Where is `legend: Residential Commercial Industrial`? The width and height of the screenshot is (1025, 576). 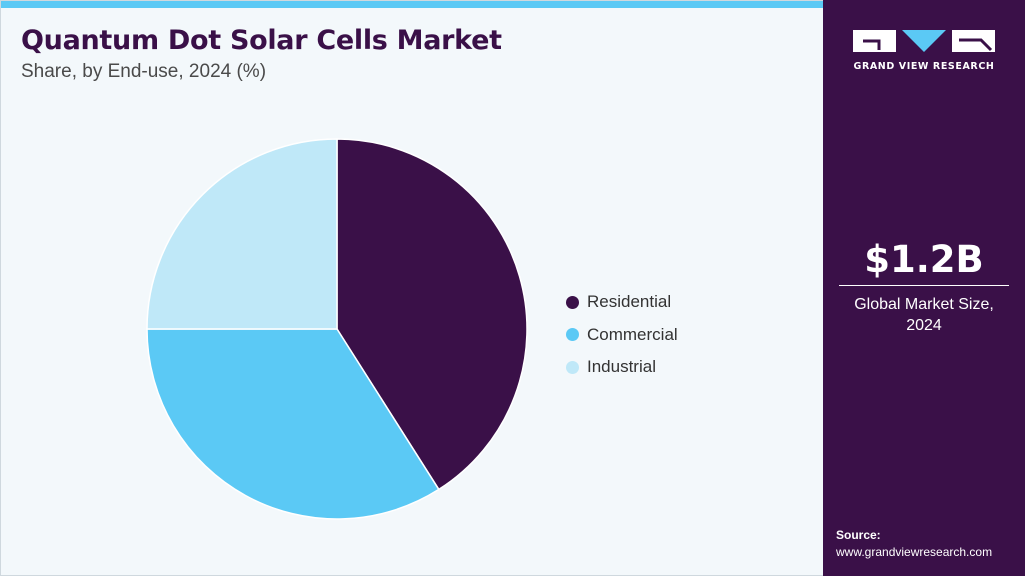
legend: Residential Commercial Industrial is located at coordinates (622, 335).